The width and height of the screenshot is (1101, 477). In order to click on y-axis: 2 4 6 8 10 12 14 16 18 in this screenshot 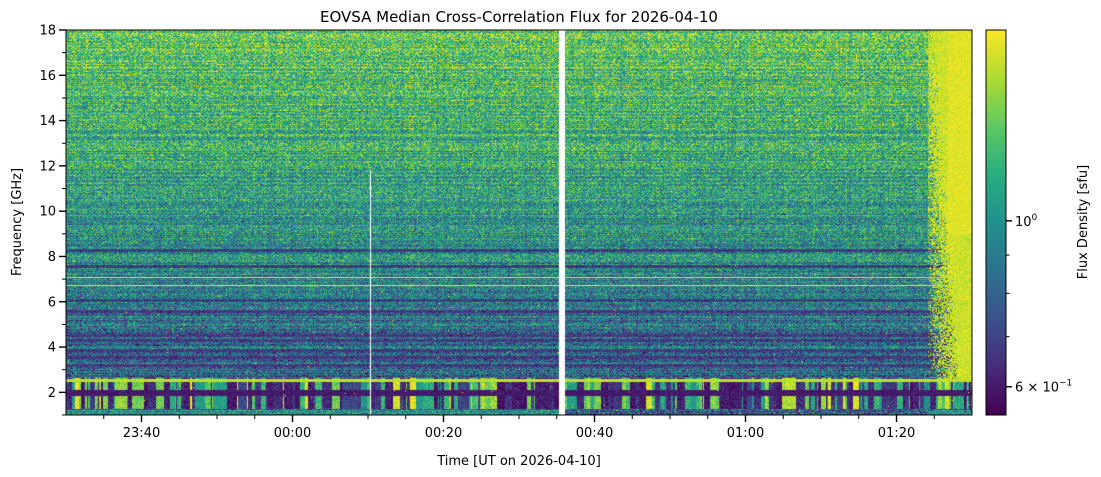, I will do `click(52, 220)`.